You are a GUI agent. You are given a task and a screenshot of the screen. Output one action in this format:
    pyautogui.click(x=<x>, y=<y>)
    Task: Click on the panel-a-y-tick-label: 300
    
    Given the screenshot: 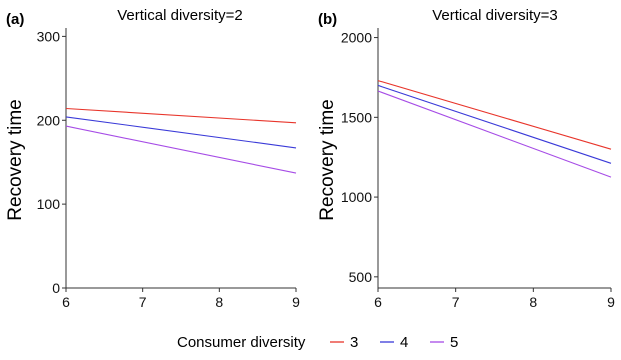 What is the action you would take?
    pyautogui.click(x=49, y=36)
    